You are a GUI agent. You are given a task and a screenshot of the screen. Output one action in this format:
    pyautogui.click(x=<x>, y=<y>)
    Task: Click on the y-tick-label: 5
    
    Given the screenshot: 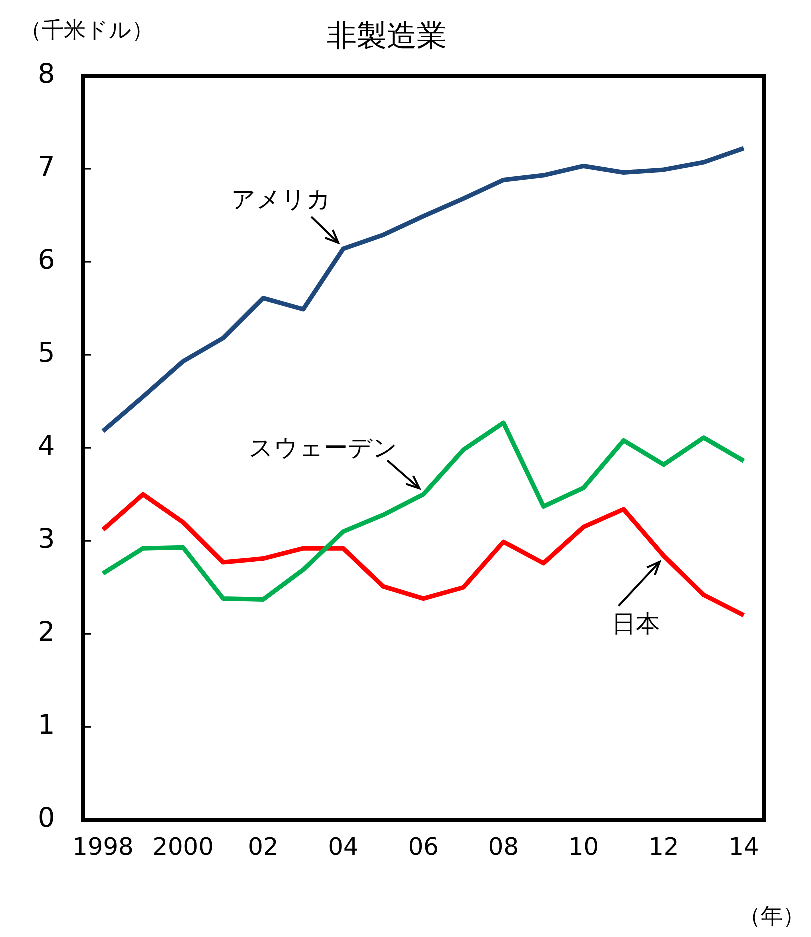 What is the action you would take?
    pyautogui.click(x=47, y=354)
    